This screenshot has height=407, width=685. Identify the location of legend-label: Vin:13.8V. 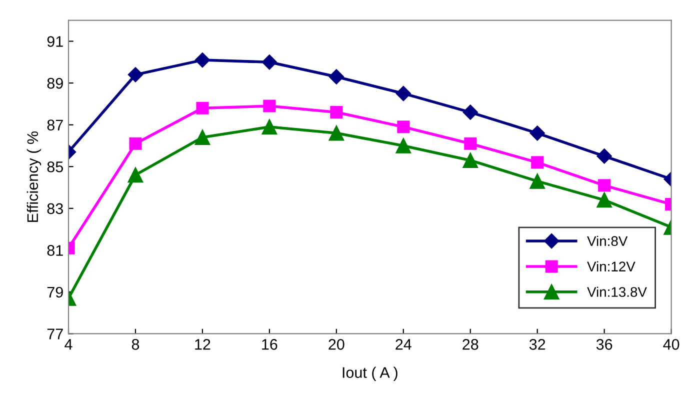
(617, 291).